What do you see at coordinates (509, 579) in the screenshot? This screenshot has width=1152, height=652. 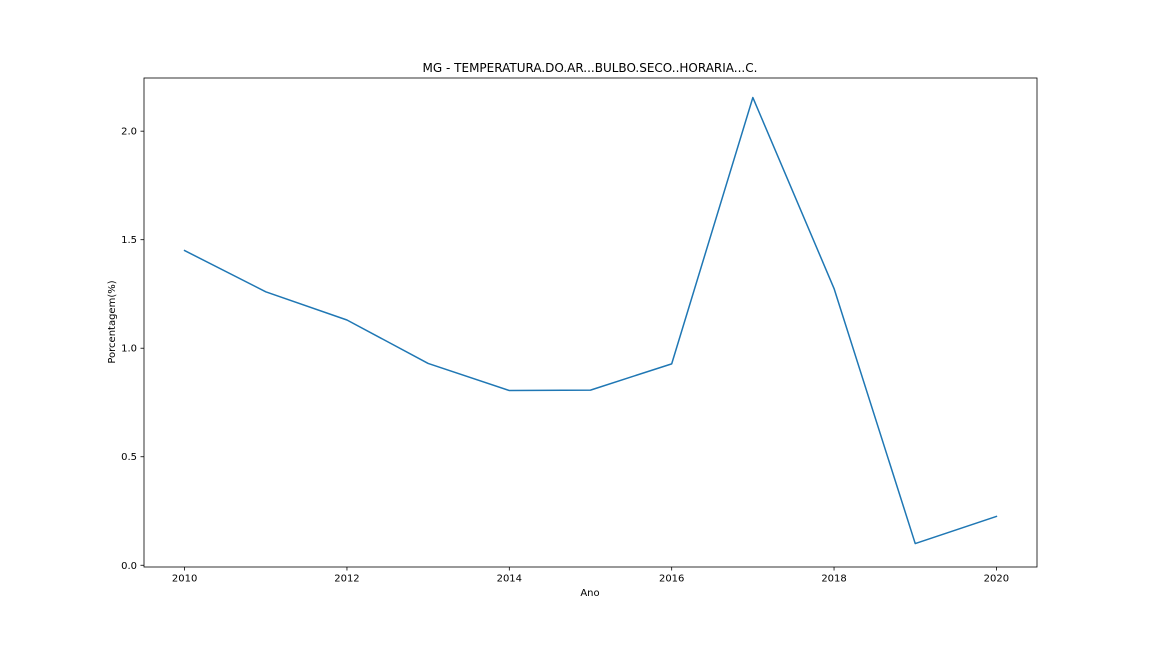 I see `x-tick-label-2014: 2014` at bounding box center [509, 579].